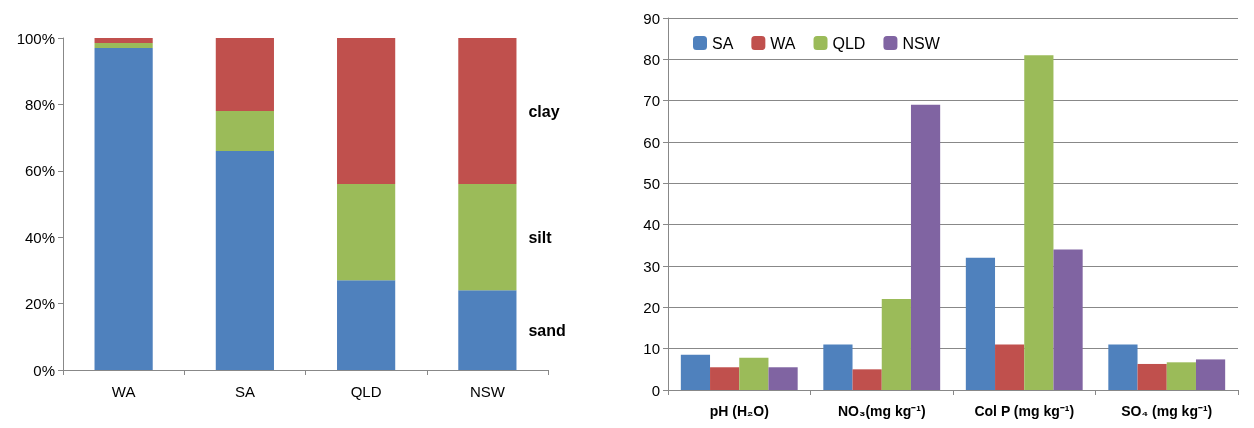 The height and width of the screenshot is (428, 1254). I want to click on series-label: sand, so click(547, 330).